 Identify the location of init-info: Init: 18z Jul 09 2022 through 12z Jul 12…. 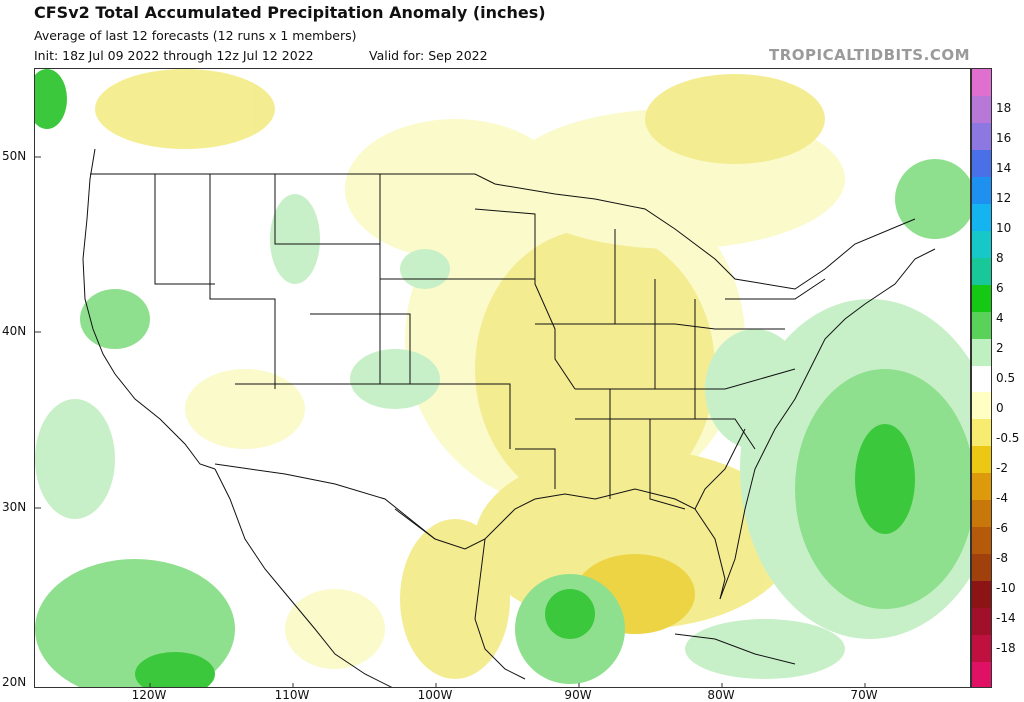
(174, 55).